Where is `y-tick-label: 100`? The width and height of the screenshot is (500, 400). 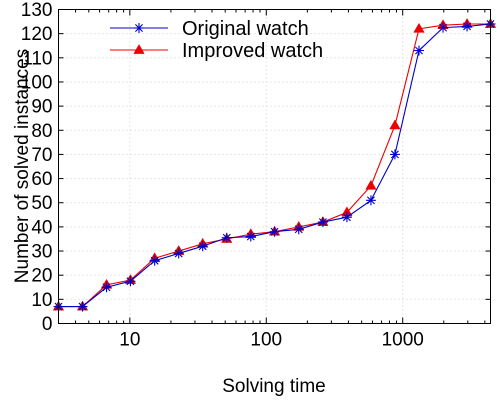
y-tick-label: 100 is located at coordinates (37, 82).